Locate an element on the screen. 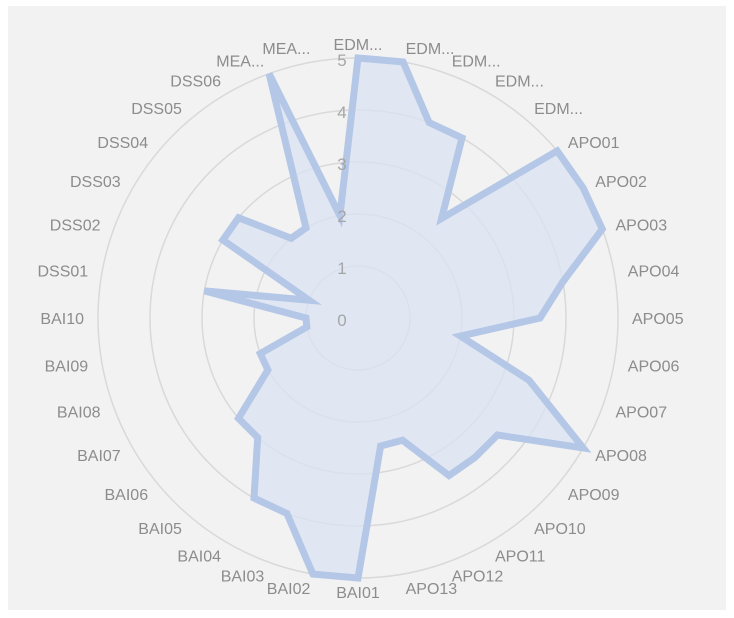  category-label: BAI03 is located at coordinates (243, 577).